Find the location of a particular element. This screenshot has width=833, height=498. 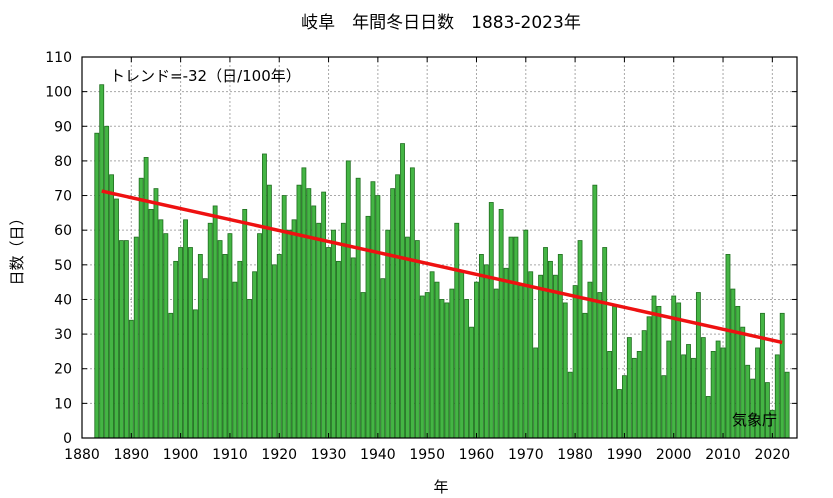

y-tick-label: 90 is located at coordinates (63, 127).